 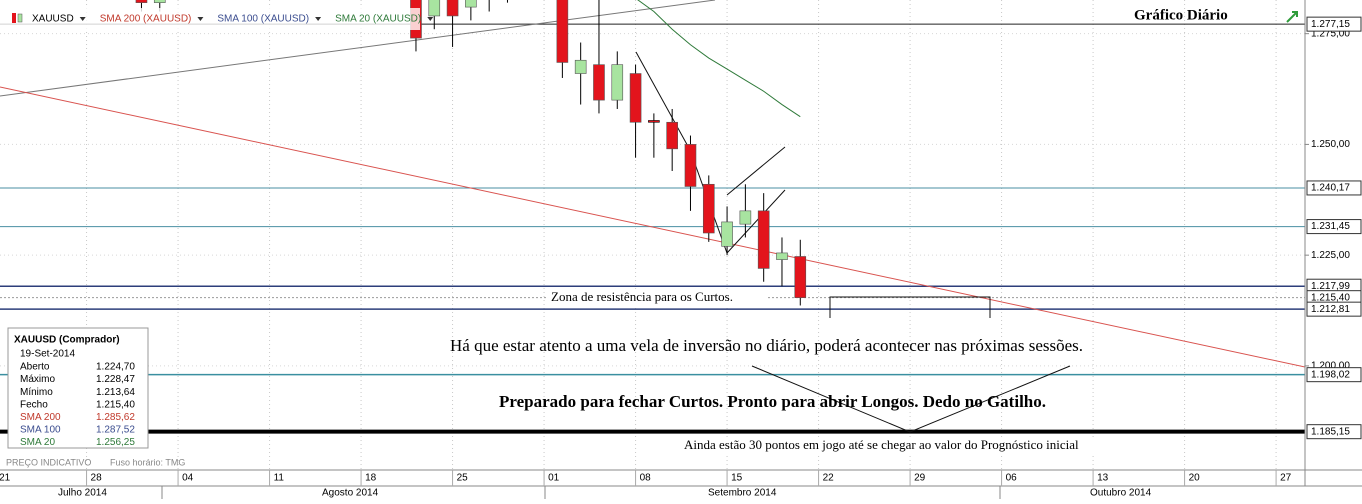 What do you see at coordinates (1330, 33) in the screenshot?
I see `y-tick-label: 1.275,00` at bounding box center [1330, 33].